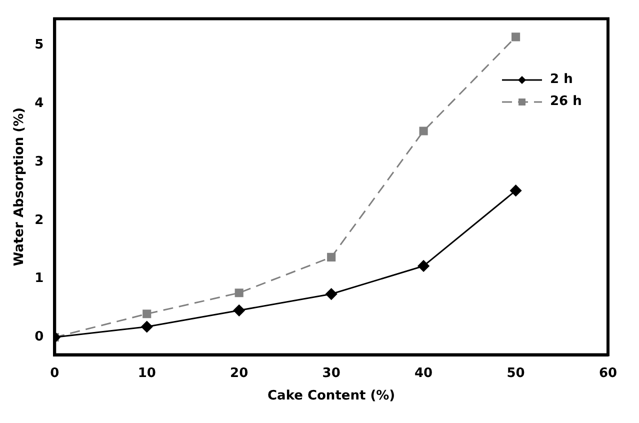 Image resolution: width=639 pixels, height=423 pixels. I want to click on x-tick-label: 30, so click(331, 373).